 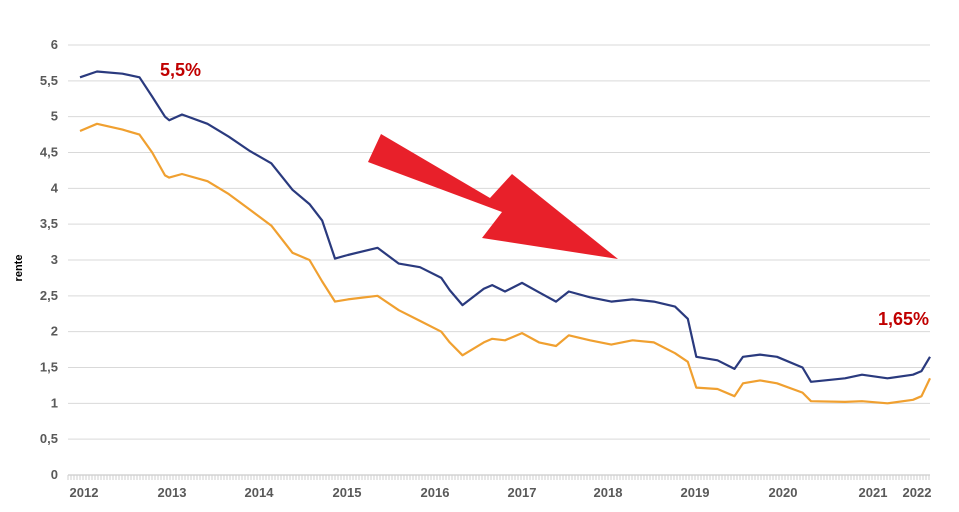 I want to click on x-tick-label: 2022, so click(x=917, y=492).